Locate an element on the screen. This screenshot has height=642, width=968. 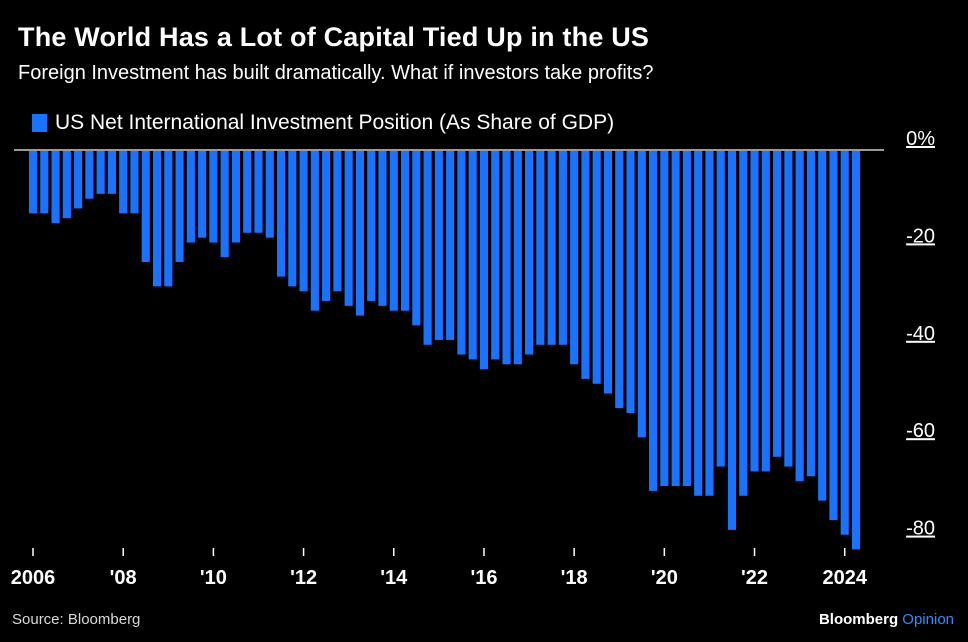
x-tick-label: '12 is located at coordinates (303, 578).